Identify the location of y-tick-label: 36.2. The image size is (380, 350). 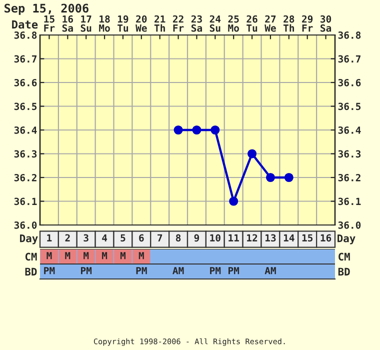
(25, 178).